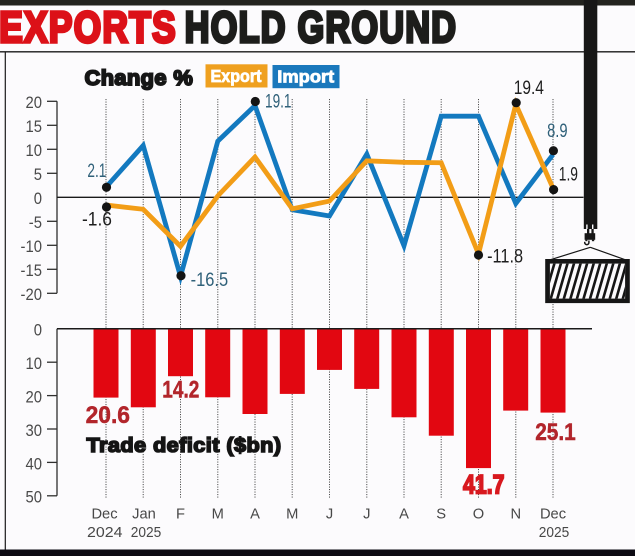 The image size is (635, 556). I want to click on svg-text: Jan, so click(144, 515).